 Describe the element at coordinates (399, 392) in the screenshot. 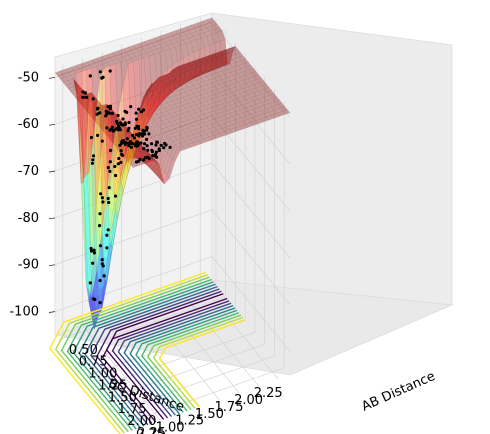

I see `x-axis-label: AB Distance` at that location.